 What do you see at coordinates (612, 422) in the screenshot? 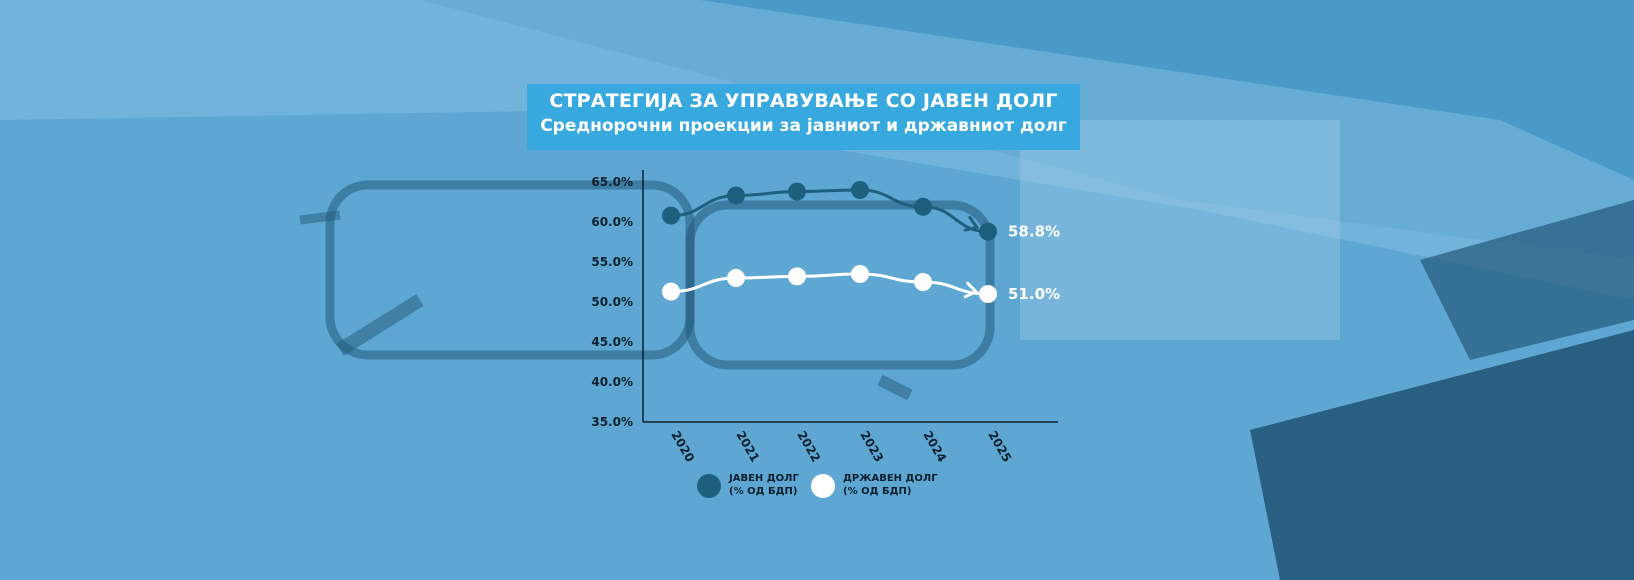
I see `y-tick-label: 35.0%` at bounding box center [612, 422].